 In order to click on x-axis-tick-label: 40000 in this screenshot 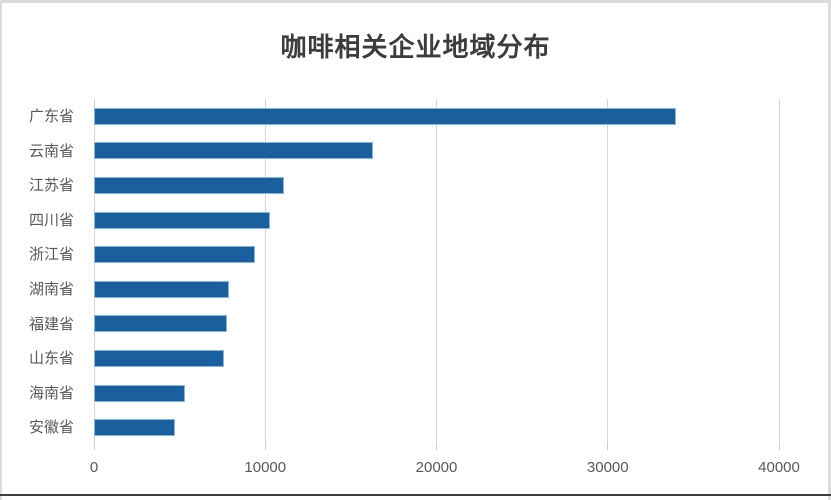, I will do `click(779, 467)`.